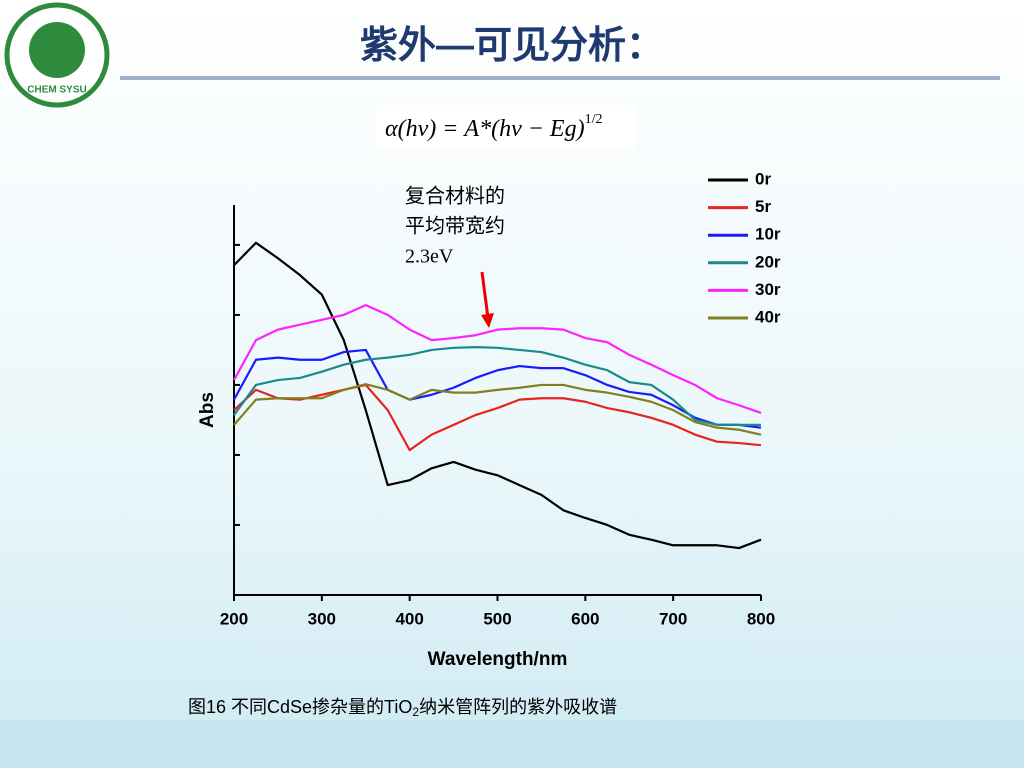 The height and width of the screenshot is (768, 1024). I want to click on x-tick-label: 300, so click(322, 618).